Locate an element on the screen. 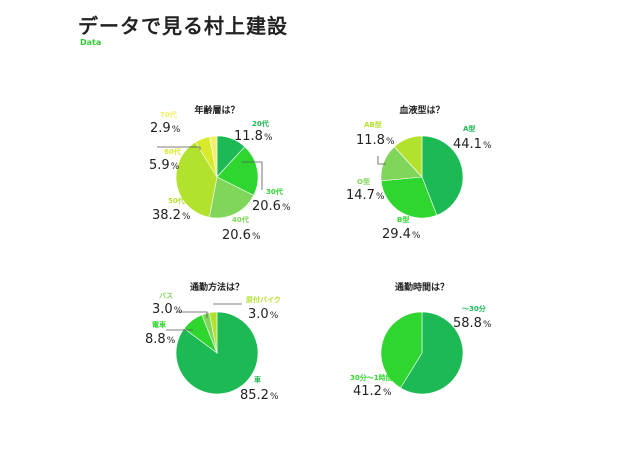 The height and width of the screenshot is (454, 638). slice-value-label: 2.9% is located at coordinates (165, 128).